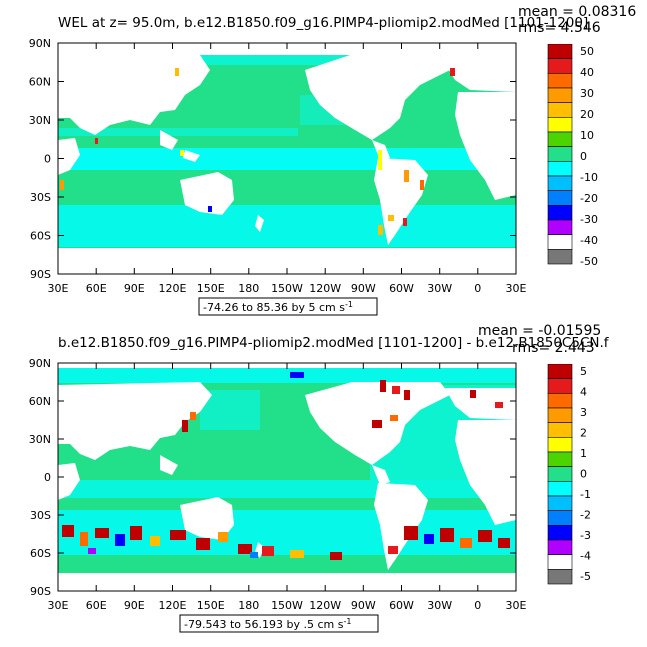 Image resolution: width=647 pixels, height=647 pixels. What do you see at coordinates (40, 591) in the screenshot?
I see `bottom-lat-label: 90S` at bounding box center [40, 591].